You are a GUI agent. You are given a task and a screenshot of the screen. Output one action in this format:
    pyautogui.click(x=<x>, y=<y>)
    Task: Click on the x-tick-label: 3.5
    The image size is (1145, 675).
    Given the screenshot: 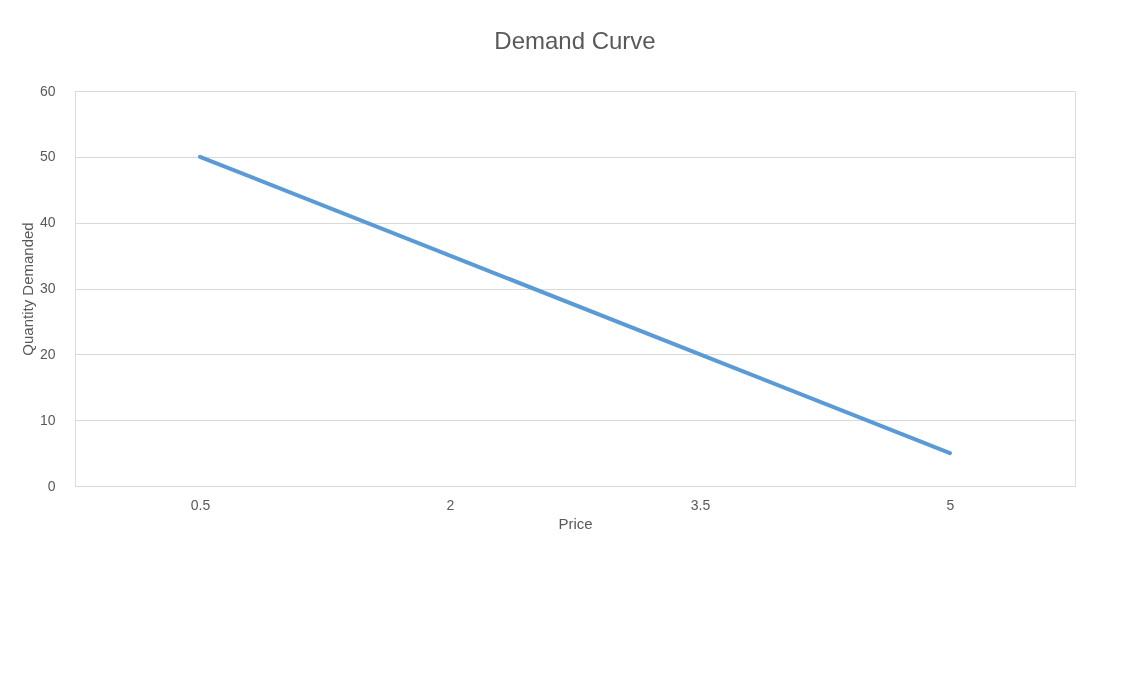 What is the action you would take?
    pyautogui.click(x=700, y=504)
    